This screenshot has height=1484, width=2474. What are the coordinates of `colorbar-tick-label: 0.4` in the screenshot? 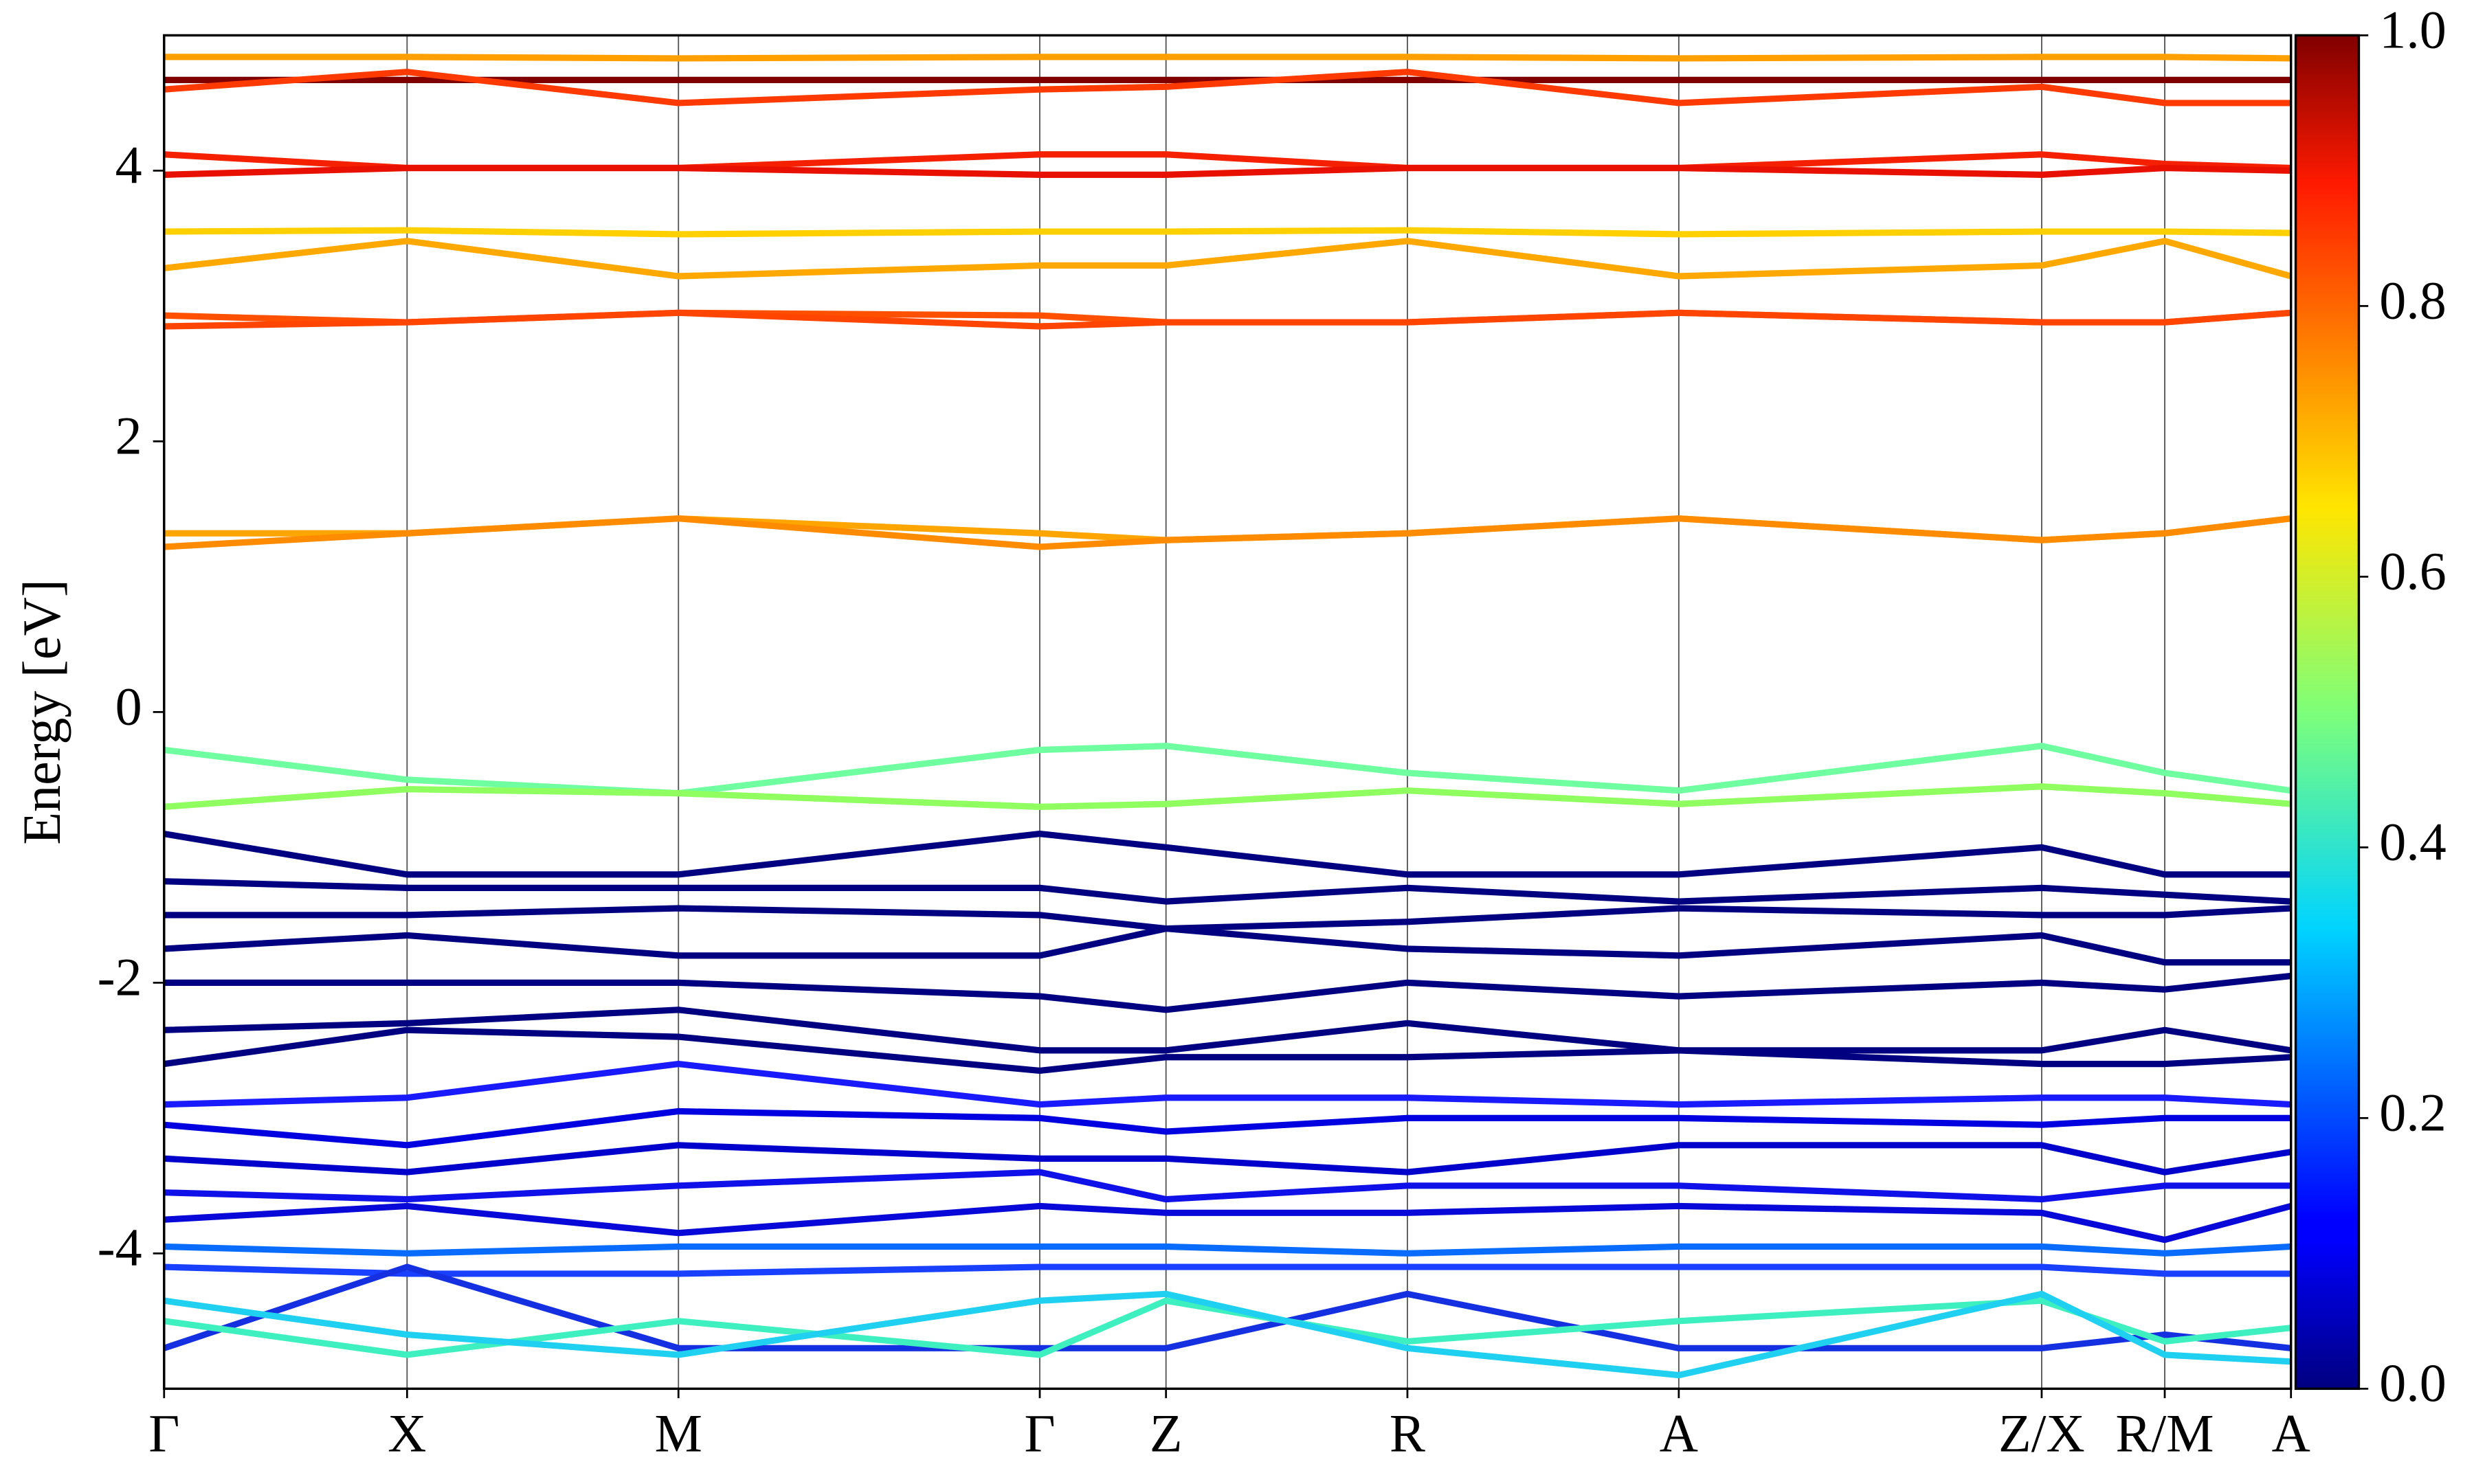 It's located at (2413, 841).